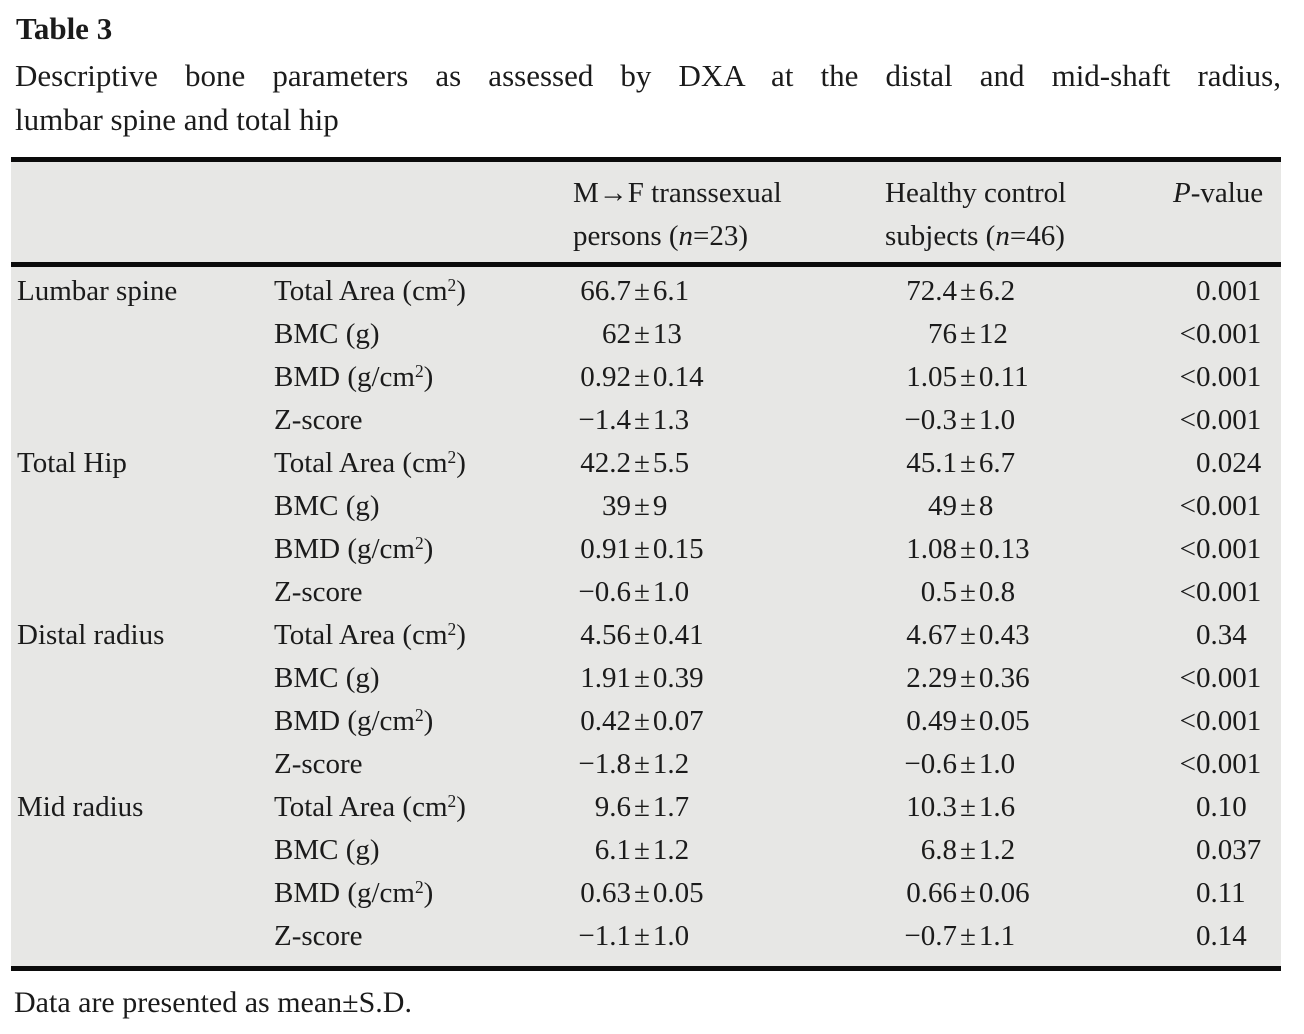 This screenshot has height=1034, width=1304. What do you see at coordinates (612, 850) in the screenshot?
I see `value-mean: 6.1` at bounding box center [612, 850].